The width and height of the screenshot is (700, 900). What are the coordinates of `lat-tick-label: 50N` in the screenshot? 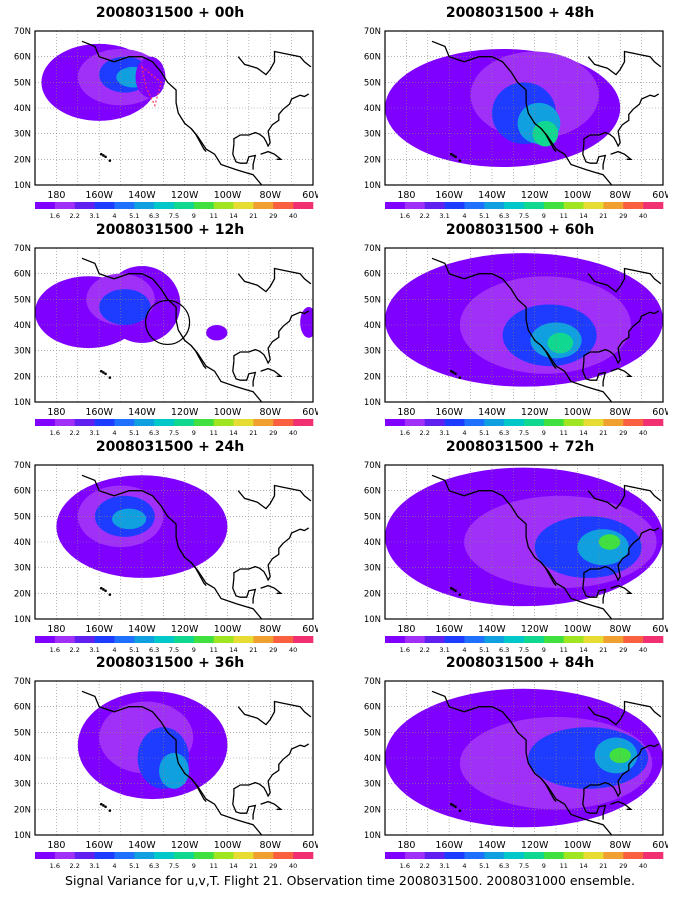 It's located at (372, 83).